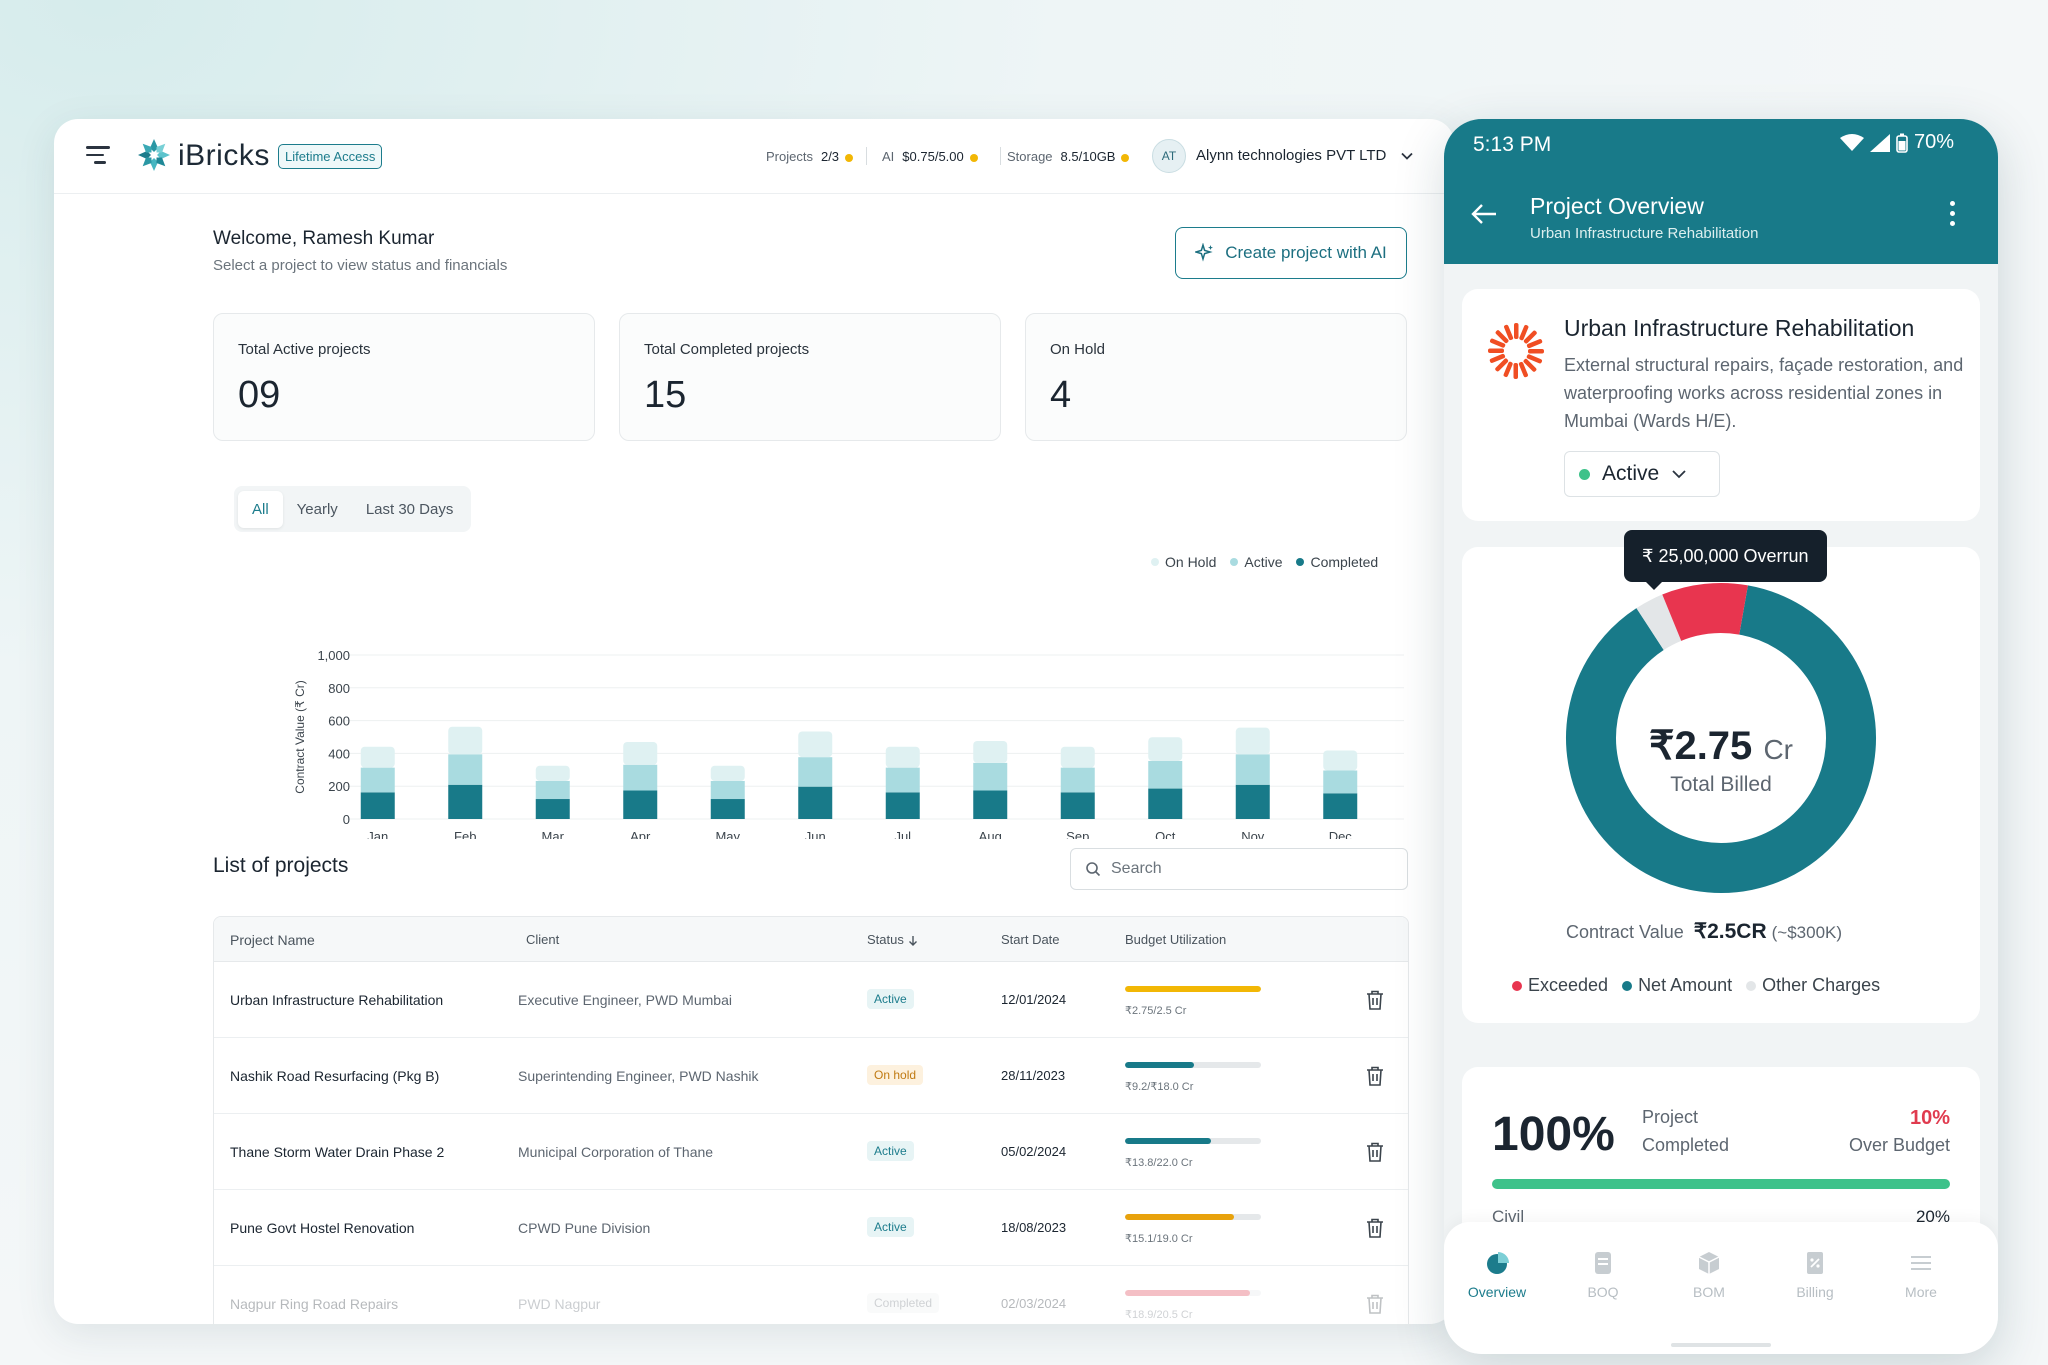 This screenshot has width=2048, height=1365. I want to click on contract-value: Contract Value ₹2.5CR (~$300K), so click(1704, 931).